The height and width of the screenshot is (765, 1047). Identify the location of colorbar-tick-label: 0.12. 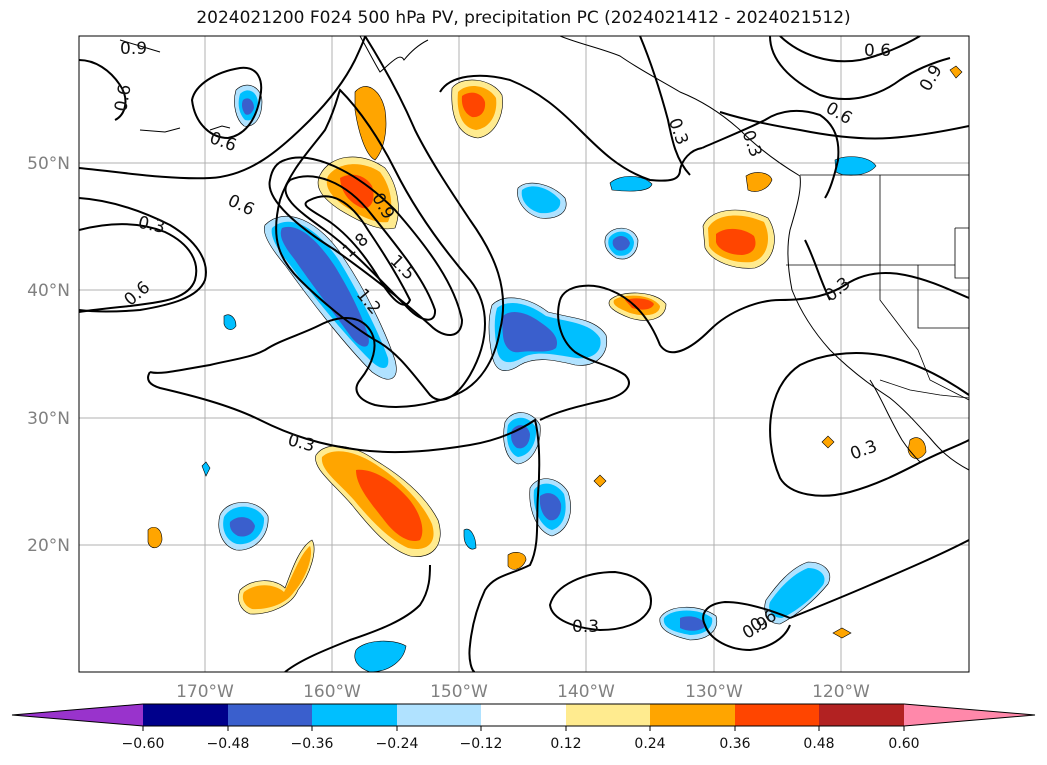
(565, 744).